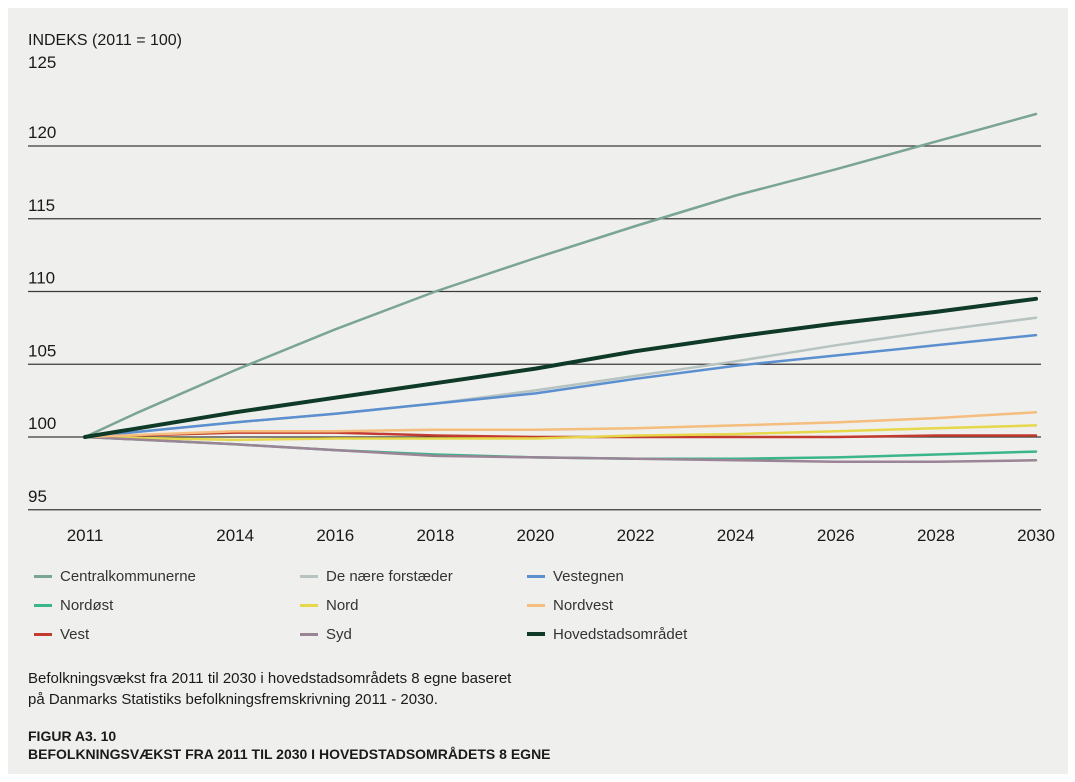 This screenshot has width=1075, height=782. Describe the element at coordinates (636, 535) in the screenshot. I see `x-tick-label: 2022` at that location.